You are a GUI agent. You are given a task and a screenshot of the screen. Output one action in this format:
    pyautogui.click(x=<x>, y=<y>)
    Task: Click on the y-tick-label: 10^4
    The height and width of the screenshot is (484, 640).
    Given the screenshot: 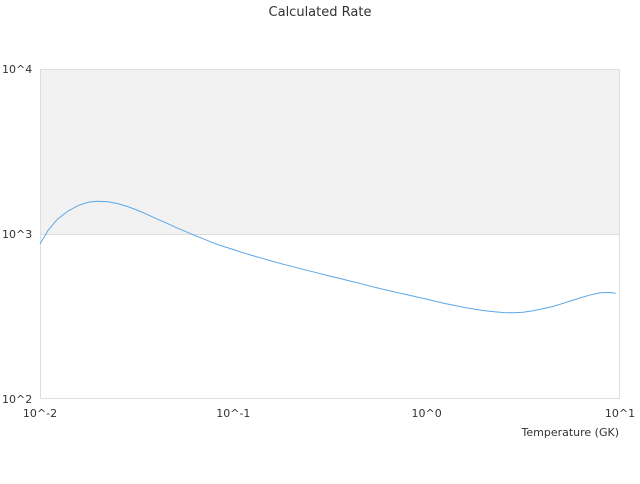 What is the action you would take?
    pyautogui.click(x=17, y=69)
    